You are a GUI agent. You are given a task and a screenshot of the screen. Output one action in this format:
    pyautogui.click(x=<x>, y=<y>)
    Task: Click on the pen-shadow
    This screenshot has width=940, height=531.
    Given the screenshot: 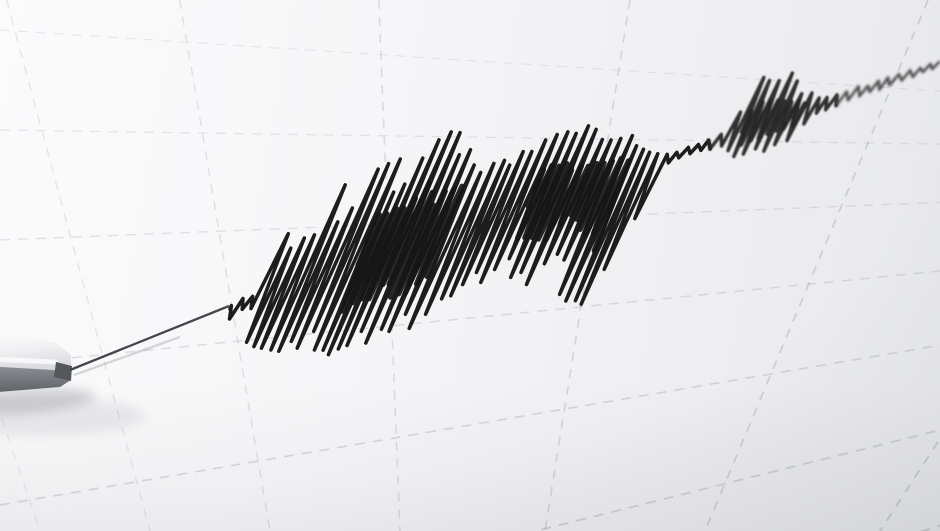 What is the action you would take?
    pyautogui.click(x=72, y=411)
    